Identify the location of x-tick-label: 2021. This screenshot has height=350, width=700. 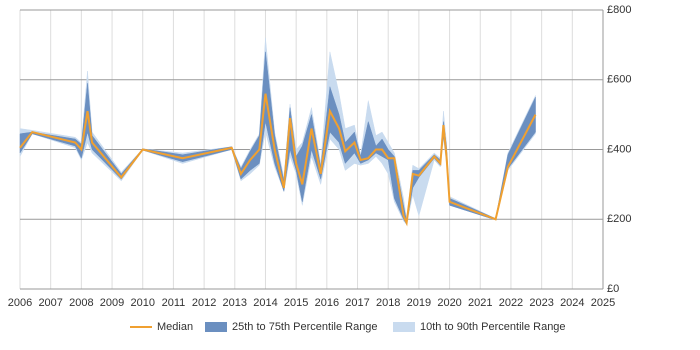
(480, 303).